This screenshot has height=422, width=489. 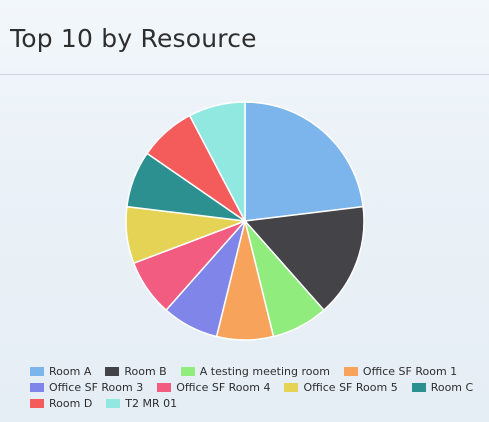 I want to click on legend-row: Room D T2 MR 01, so click(x=250, y=403).